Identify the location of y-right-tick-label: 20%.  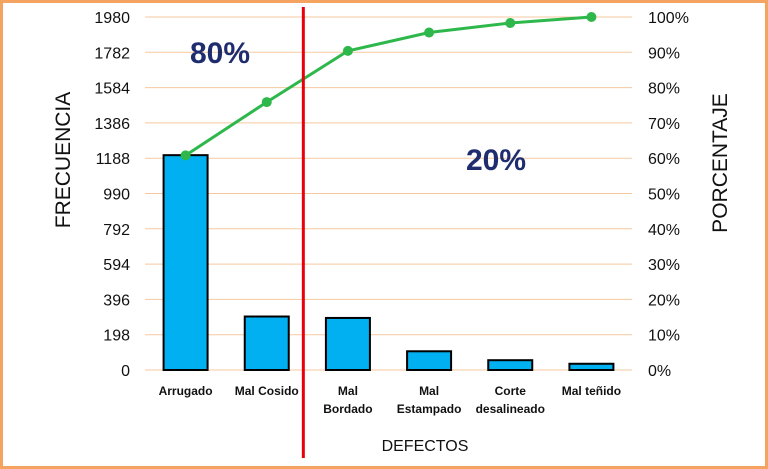
(664, 300).